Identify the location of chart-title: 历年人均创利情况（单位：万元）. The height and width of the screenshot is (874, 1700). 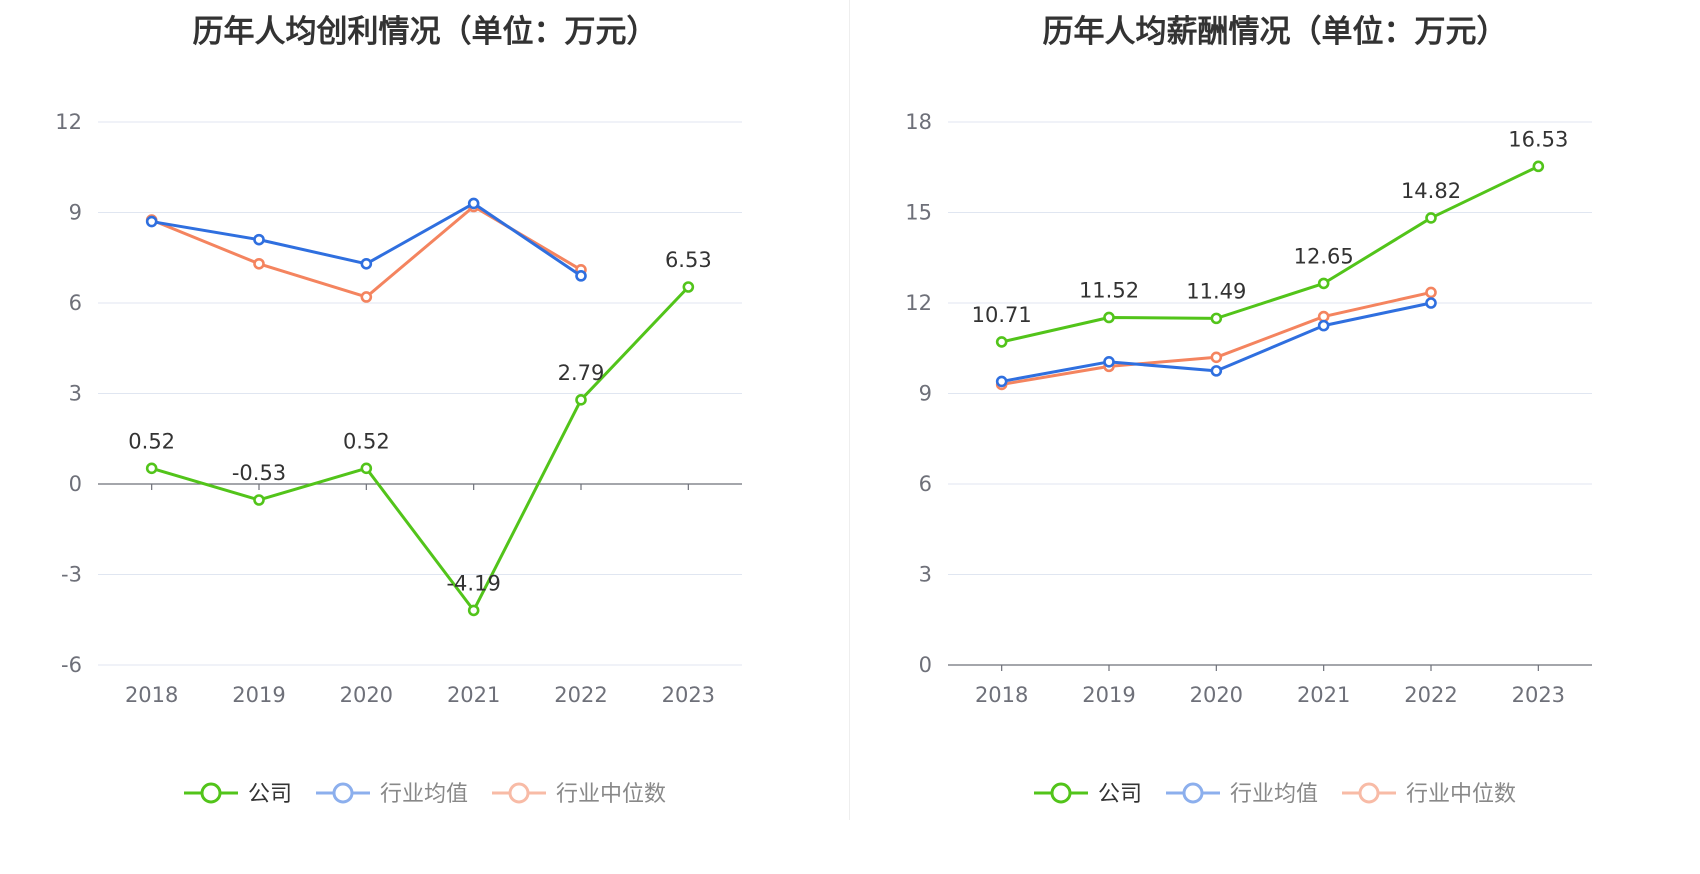
(425, 32).